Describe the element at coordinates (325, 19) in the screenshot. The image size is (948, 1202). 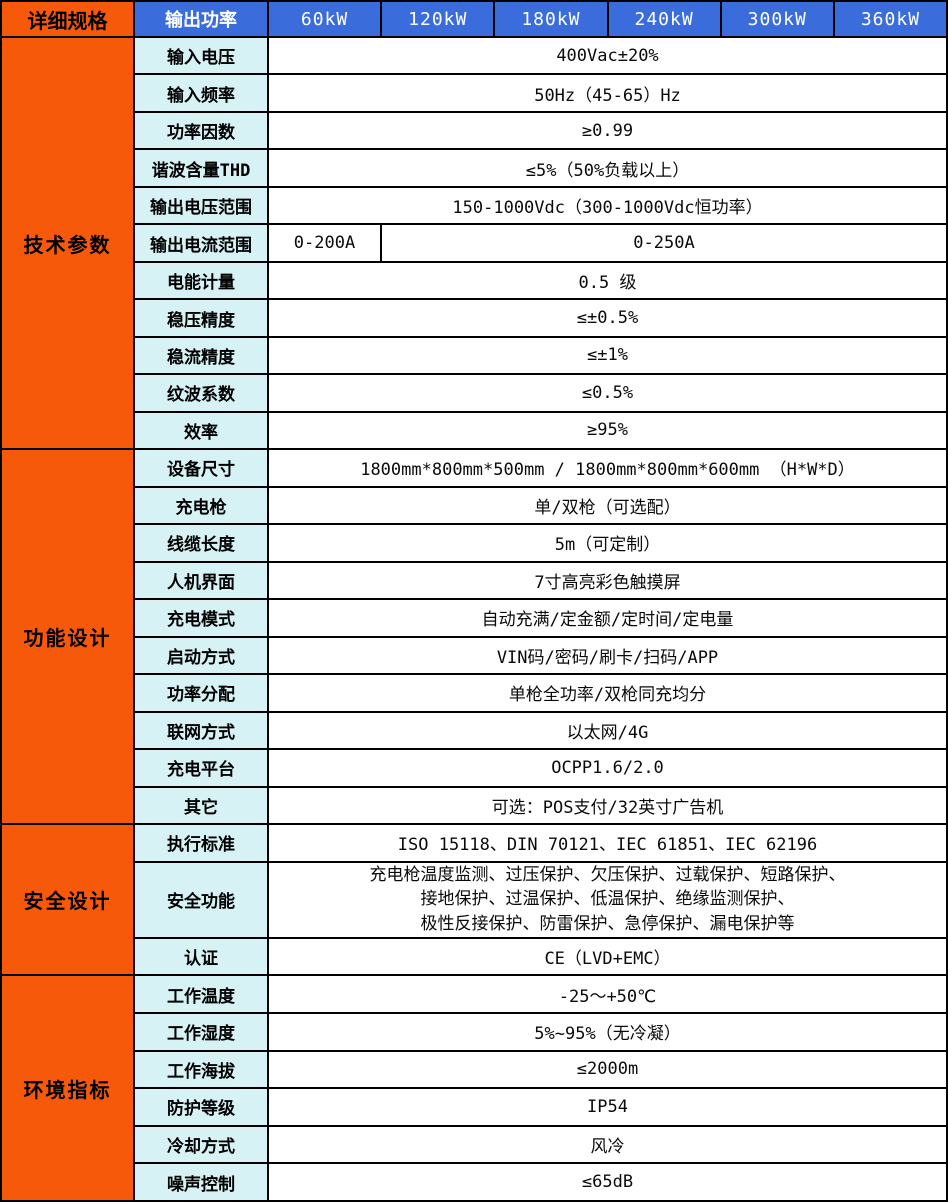
I see `power-column-60kw: 60kW` at that location.